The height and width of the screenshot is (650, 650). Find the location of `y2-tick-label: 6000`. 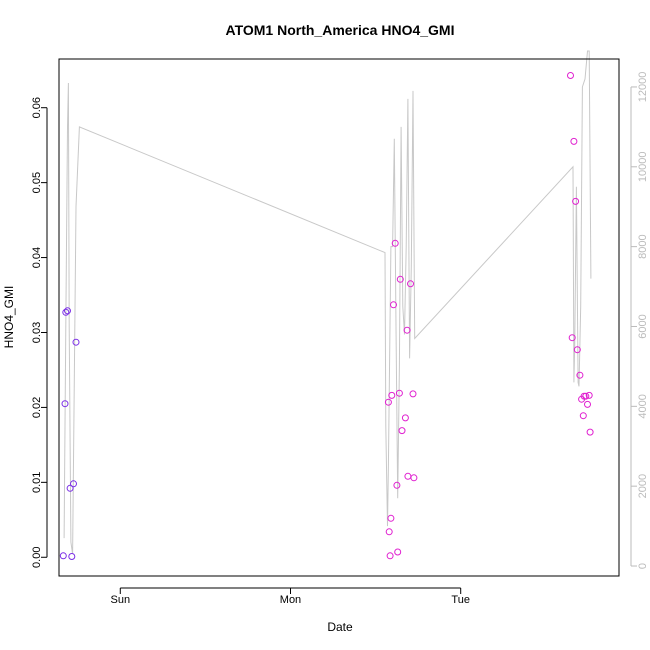

y2-tick-label: 6000 is located at coordinates (643, 326).